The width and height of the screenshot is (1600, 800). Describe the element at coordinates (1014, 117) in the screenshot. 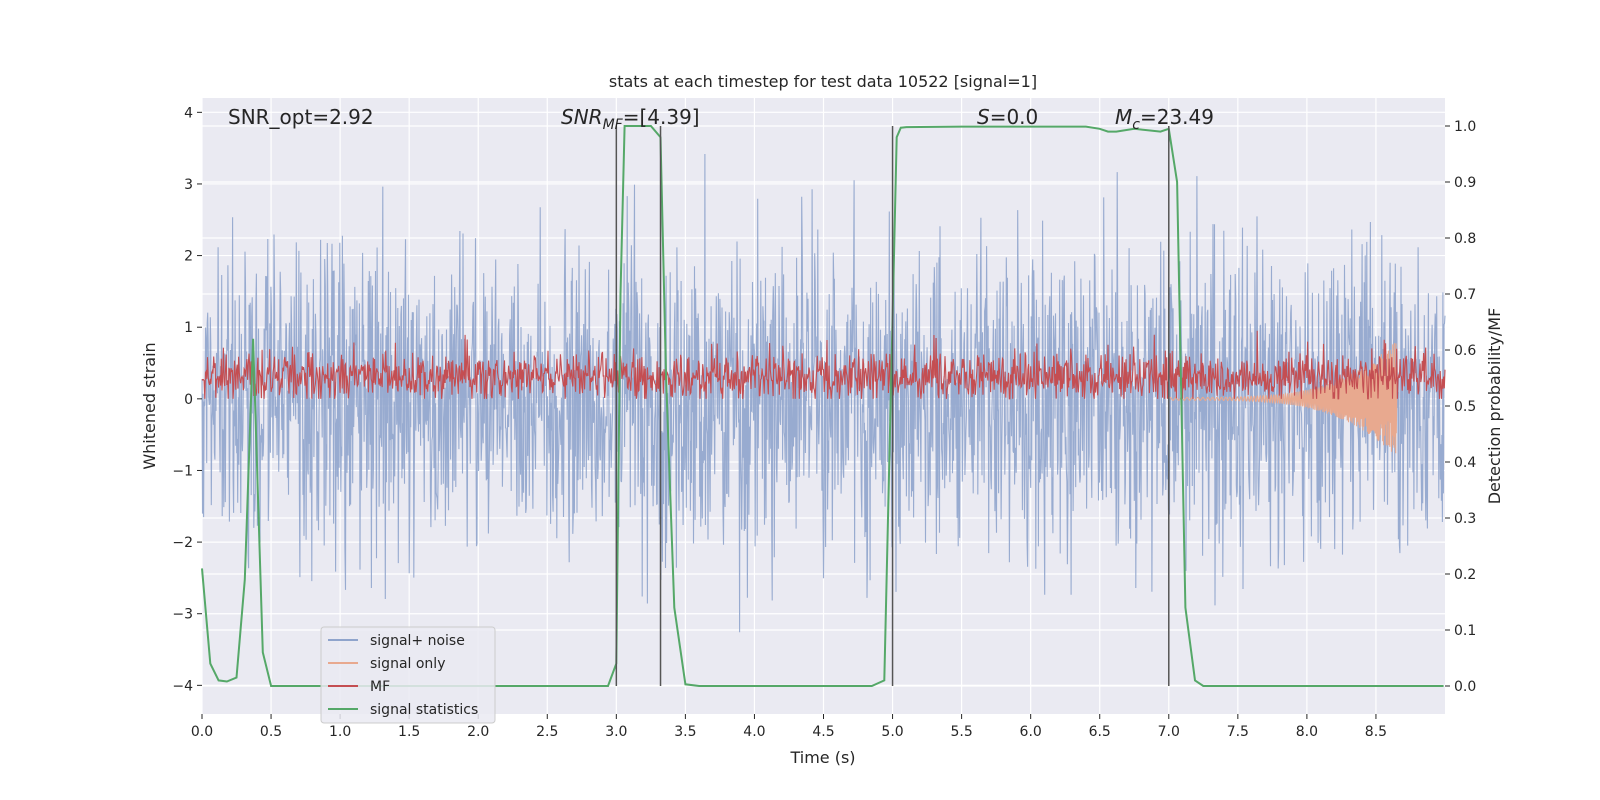

I see `s-value: =0.0` at that location.